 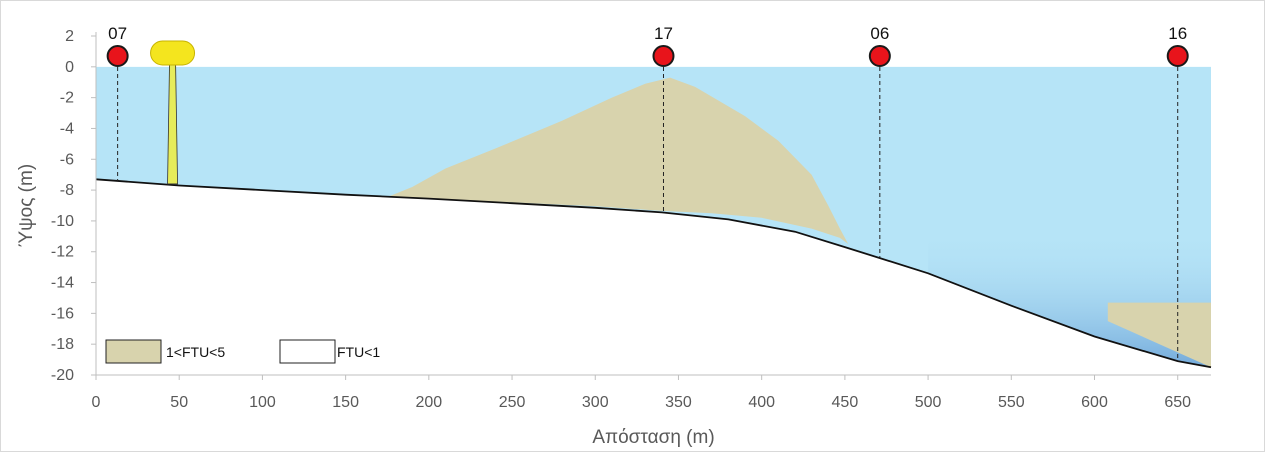 What do you see at coordinates (1177, 402) in the screenshot?
I see `x-tick-label: 650` at bounding box center [1177, 402].